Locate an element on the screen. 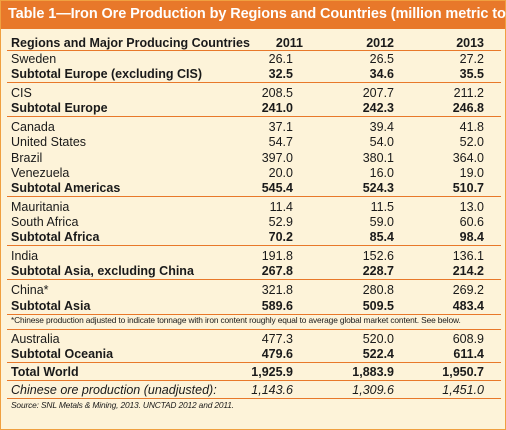 The width and height of the screenshot is (506, 430). table-row: United States 54.7 54.0 52.0 is located at coordinates (253, 142).